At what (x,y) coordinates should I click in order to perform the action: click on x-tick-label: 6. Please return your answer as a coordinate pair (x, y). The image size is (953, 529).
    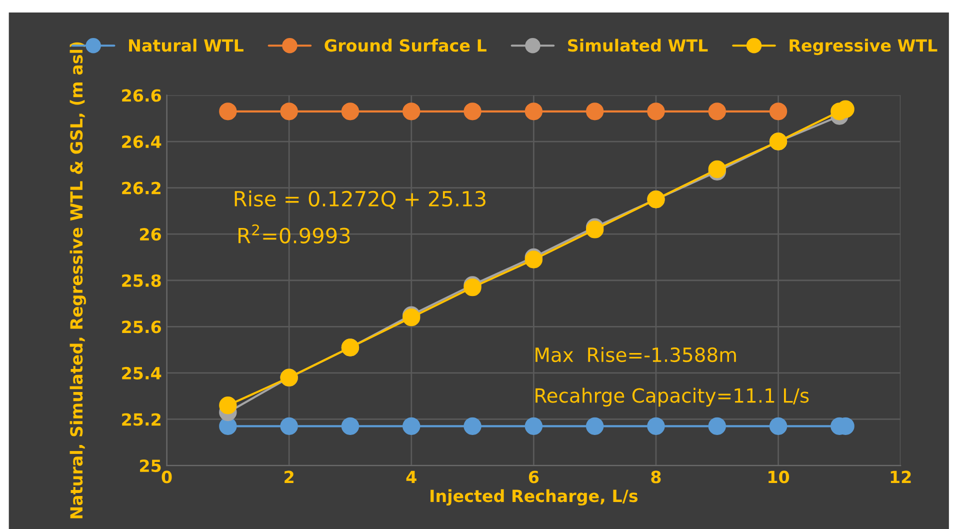
    Looking at the image, I should click on (533, 477).